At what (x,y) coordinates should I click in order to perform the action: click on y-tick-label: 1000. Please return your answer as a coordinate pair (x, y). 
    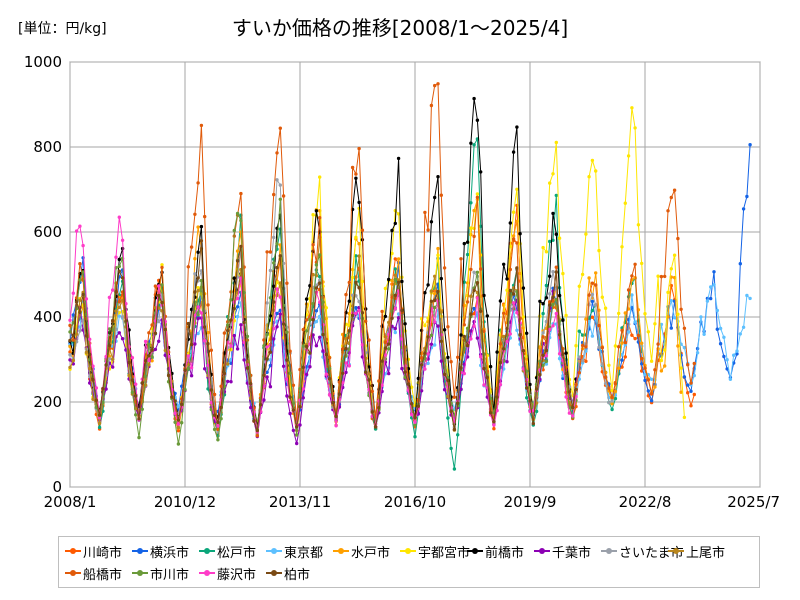
    Looking at the image, I should click on (43, 62).